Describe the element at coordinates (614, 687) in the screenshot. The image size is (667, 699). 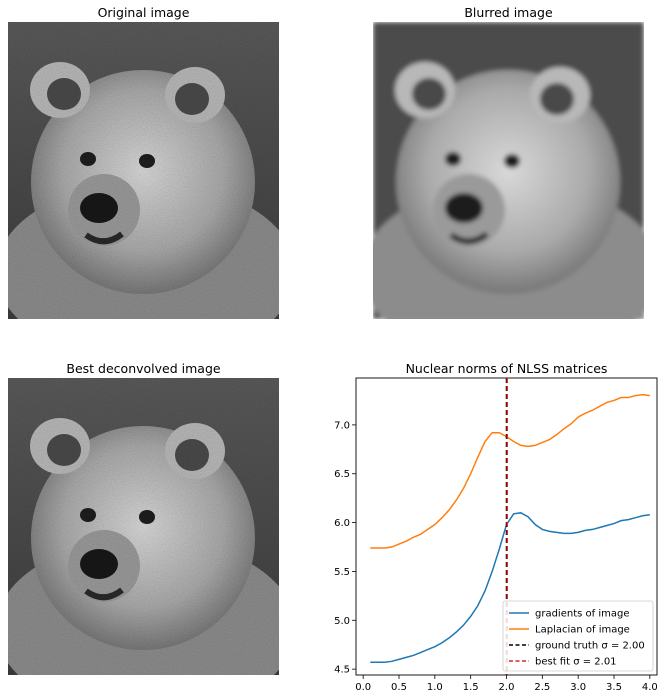
I see `x-tick-label: 3.5` at that location.